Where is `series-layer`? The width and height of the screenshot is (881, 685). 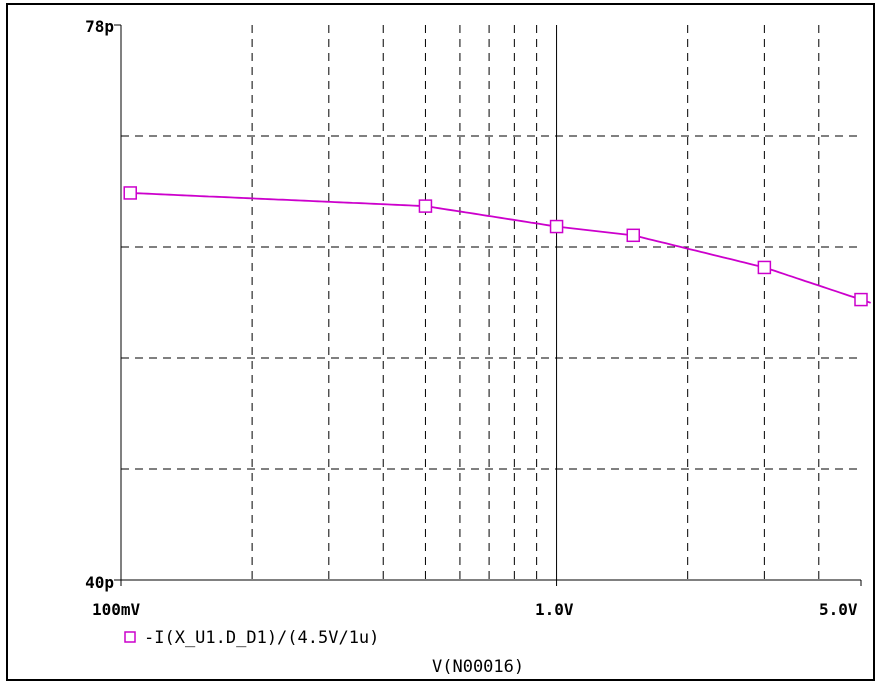
series-layer is located at coordinates (500, 248).